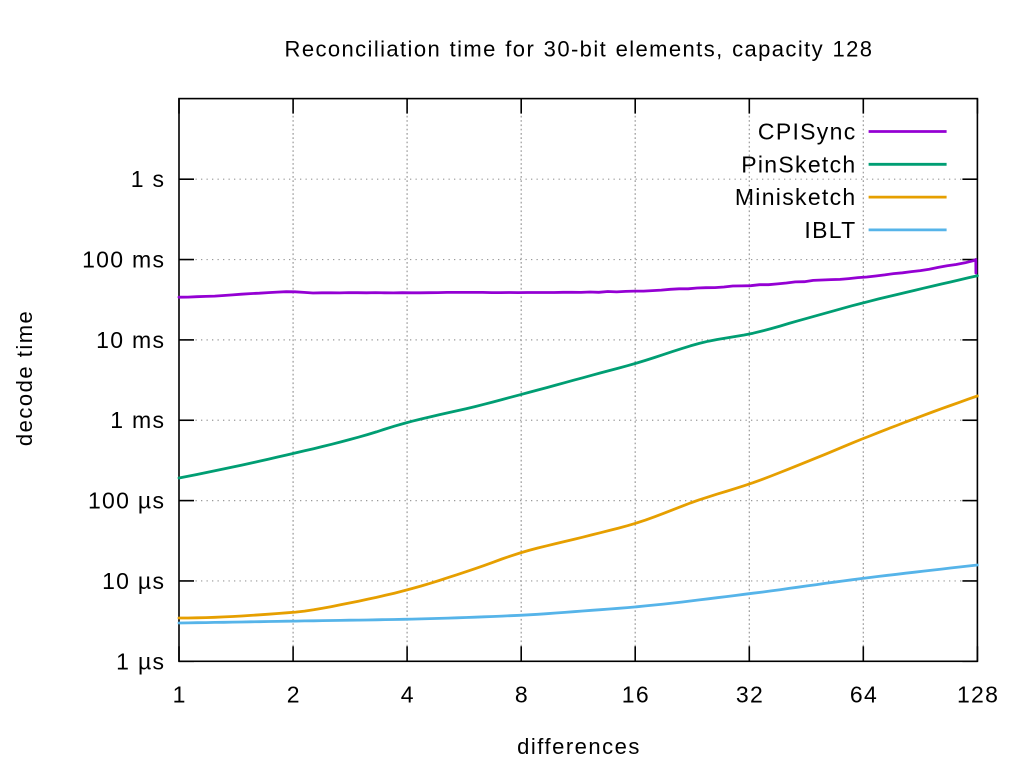 This screenshot has height=773, width=1024. Describe the element at coordinates (864, 695) in the screenshot. I see `svg-text: 64` at that location.